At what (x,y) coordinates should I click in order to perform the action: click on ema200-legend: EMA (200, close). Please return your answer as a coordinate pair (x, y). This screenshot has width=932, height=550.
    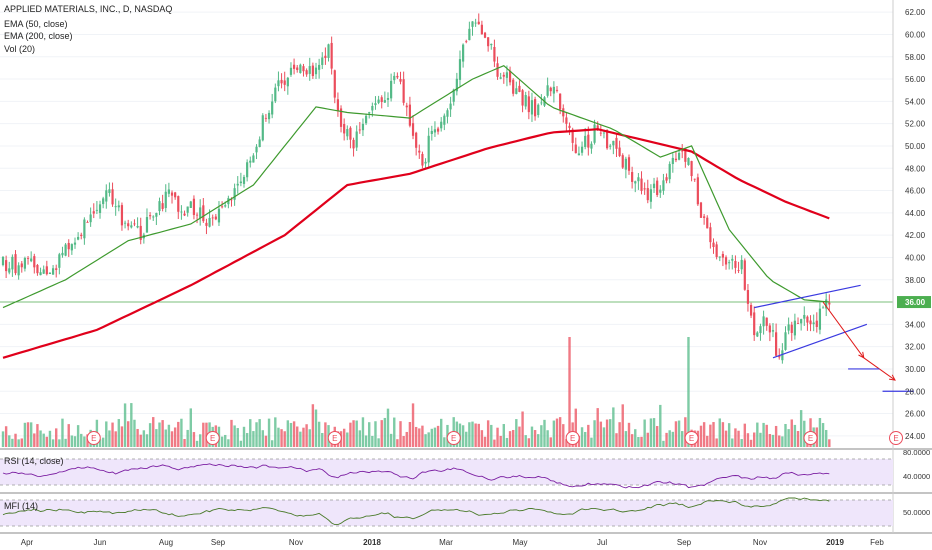
    Looking at the image, I should click on (38, 36).